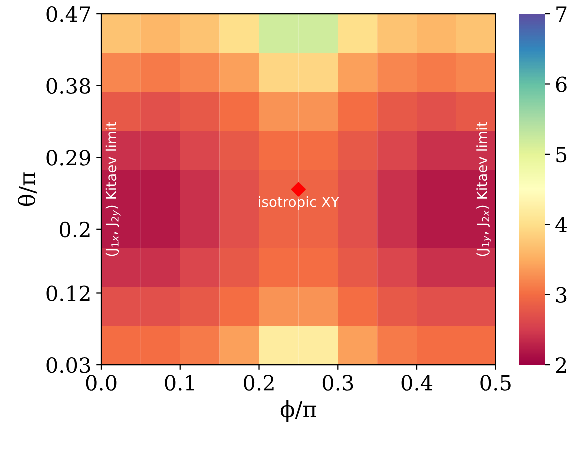 The height and width of the screenshot is (468, 580). Describe the element at coordinates (298, 411) in the screenshot. I see `x-axis-title: ϕ/π` at that location.